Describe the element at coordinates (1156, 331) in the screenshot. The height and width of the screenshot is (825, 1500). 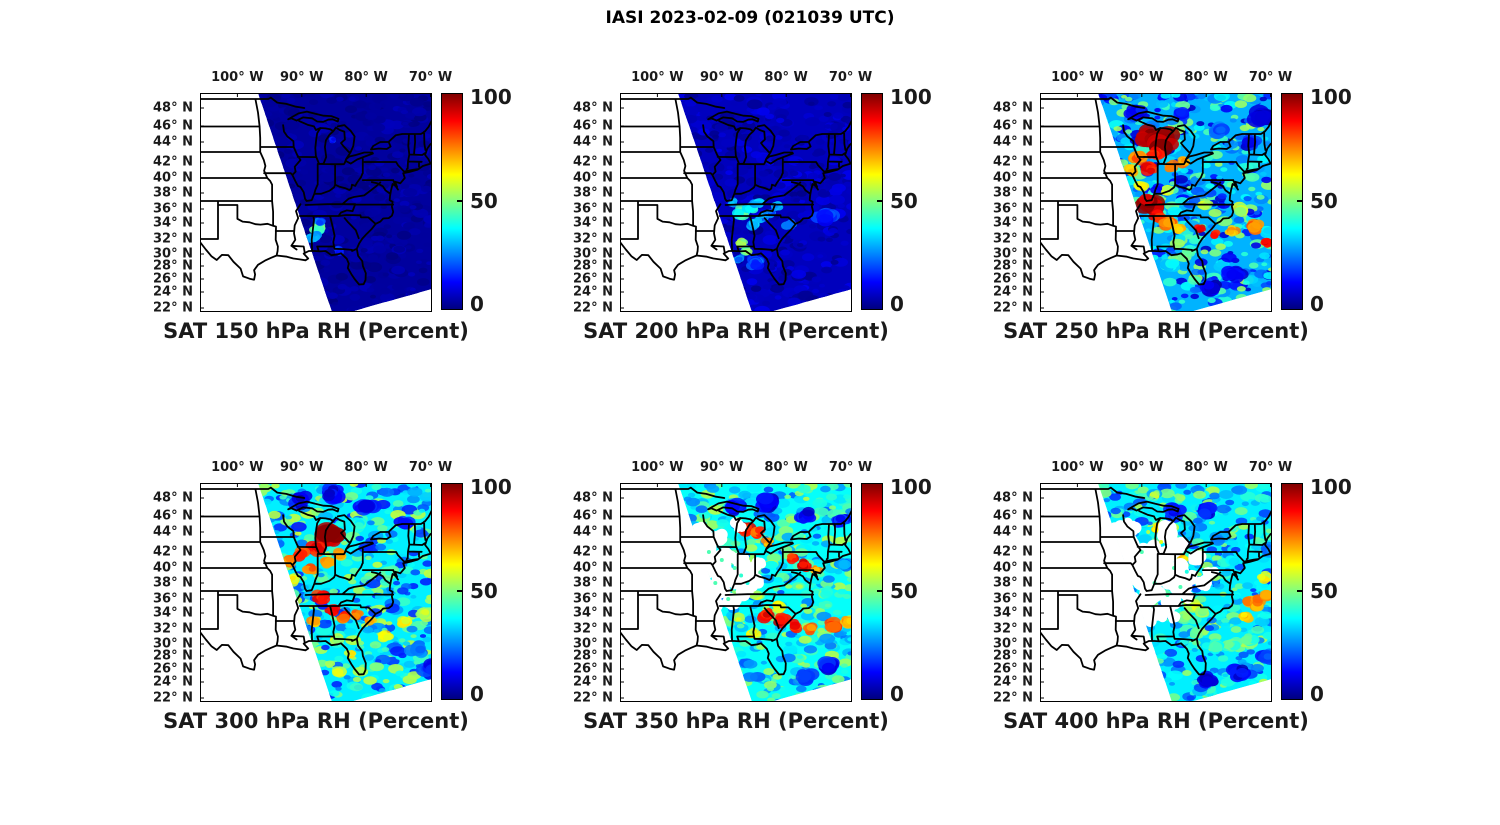
I see `panel-title-250-hpa: SAT 250 hPa RH (Percent)` at that location.